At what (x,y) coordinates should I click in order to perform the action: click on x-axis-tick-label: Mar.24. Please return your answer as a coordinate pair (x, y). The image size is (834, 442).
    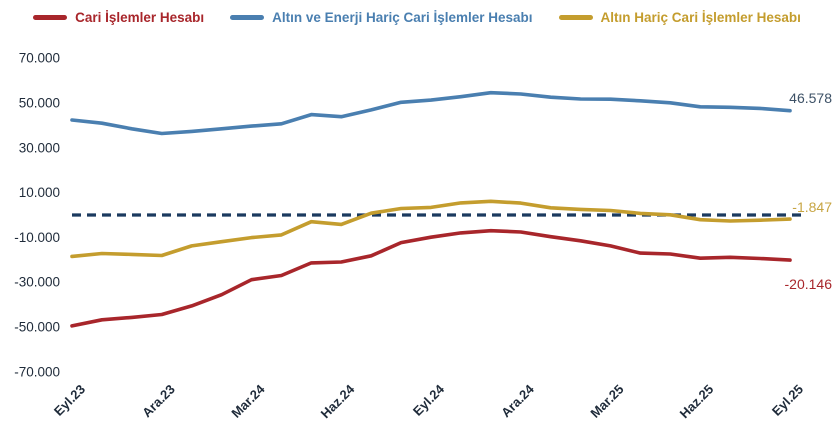
    Looking at the image, I should click on (248, 401).